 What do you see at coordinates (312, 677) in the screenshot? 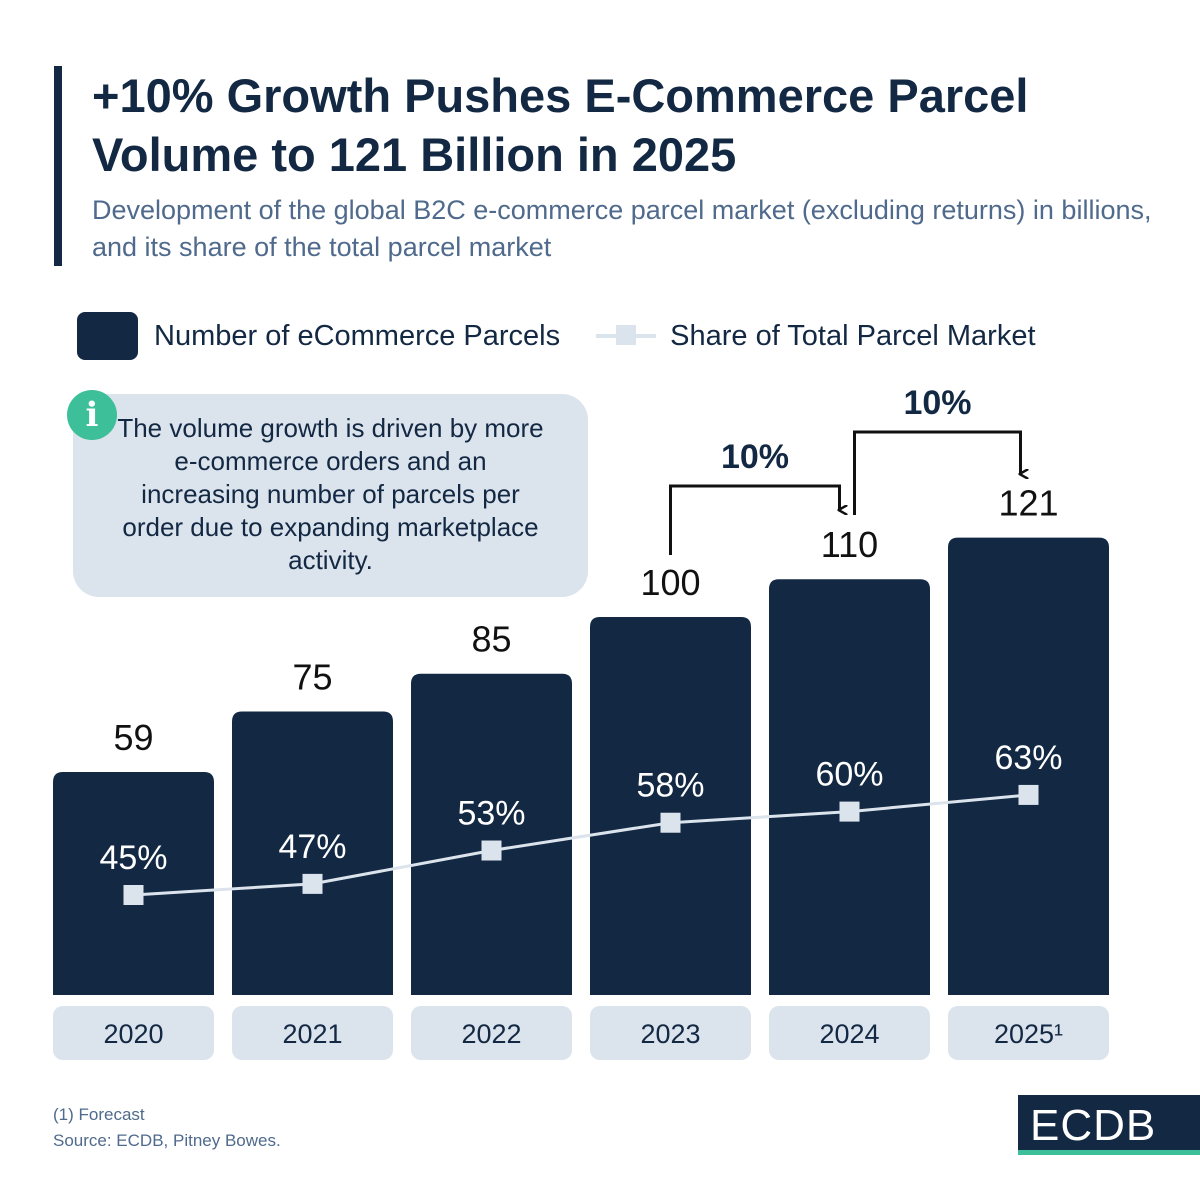
I see `bar-value-label: 75` at bounding box center [312, 677].